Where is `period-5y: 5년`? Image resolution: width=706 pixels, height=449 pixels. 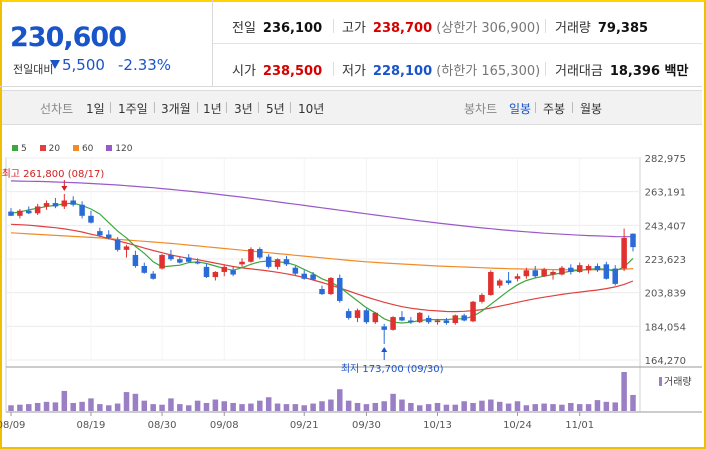
period-5y: 5년 is located at coordinates (275, 109).